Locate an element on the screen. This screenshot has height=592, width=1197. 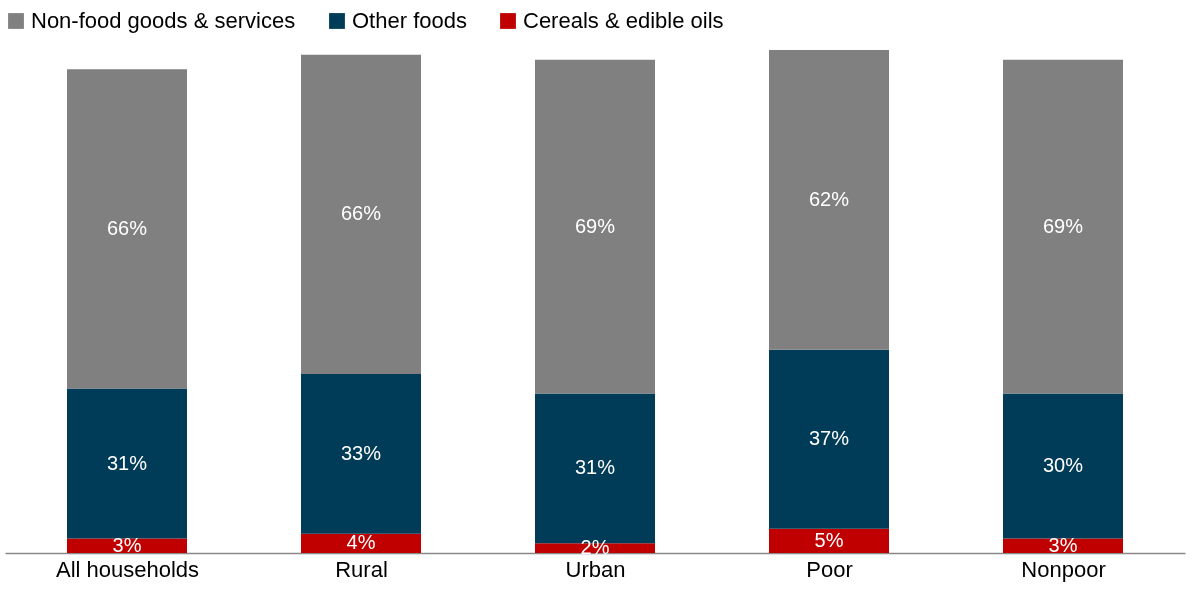
x-tick-label: Poor is located at coordinates (829, 569).